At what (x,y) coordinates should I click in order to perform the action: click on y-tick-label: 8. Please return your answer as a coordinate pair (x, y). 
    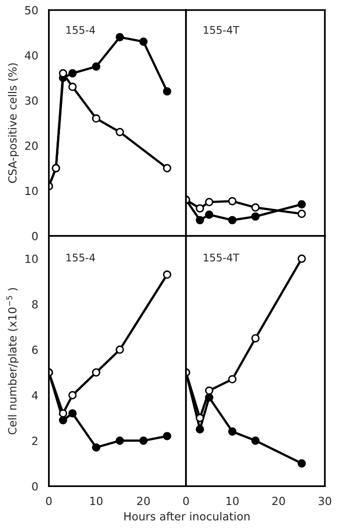
    Looking at the image, I should click on (35, 304).